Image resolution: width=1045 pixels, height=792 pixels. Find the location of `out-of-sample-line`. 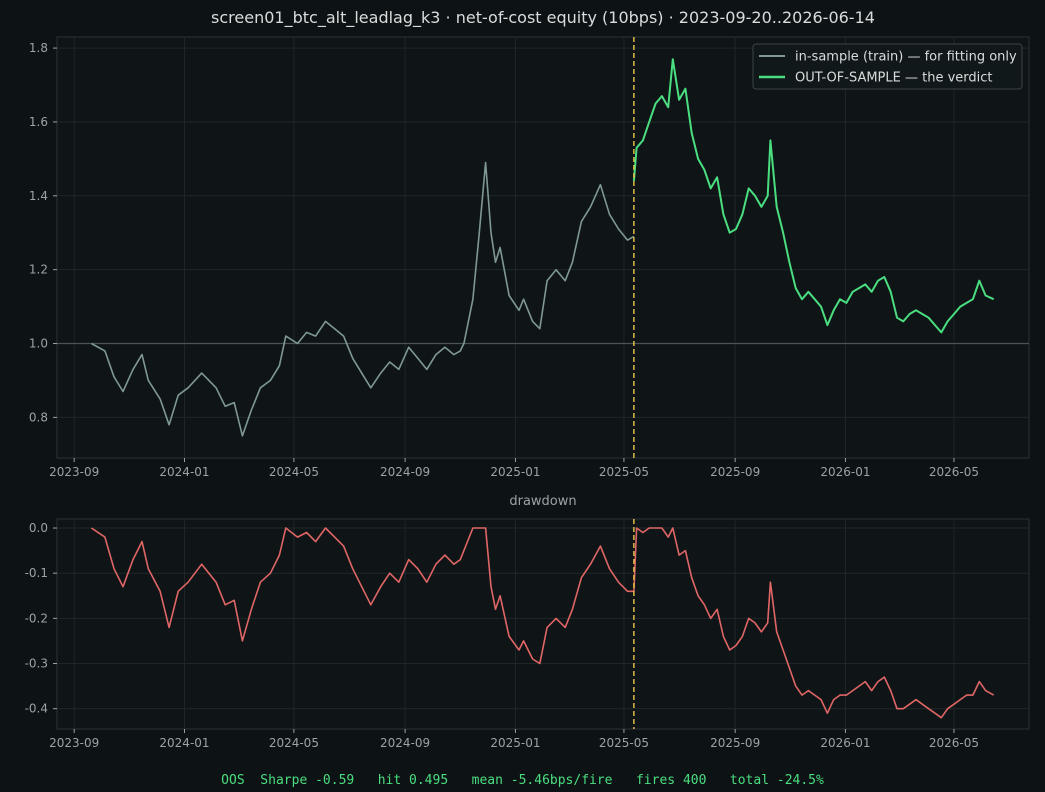

out-of-sample-line is located at coordinates (813, 196).